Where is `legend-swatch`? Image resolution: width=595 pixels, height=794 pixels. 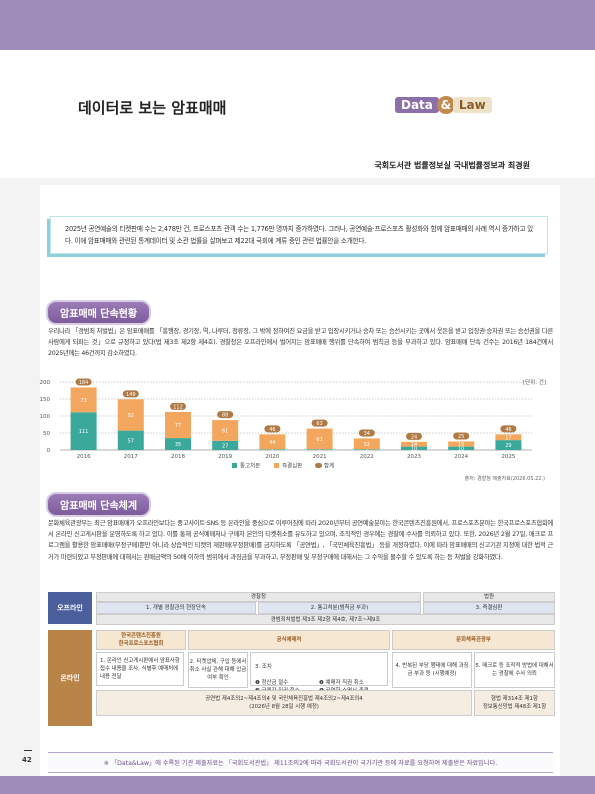 legend-swatch is located at coordinates (234, 465).